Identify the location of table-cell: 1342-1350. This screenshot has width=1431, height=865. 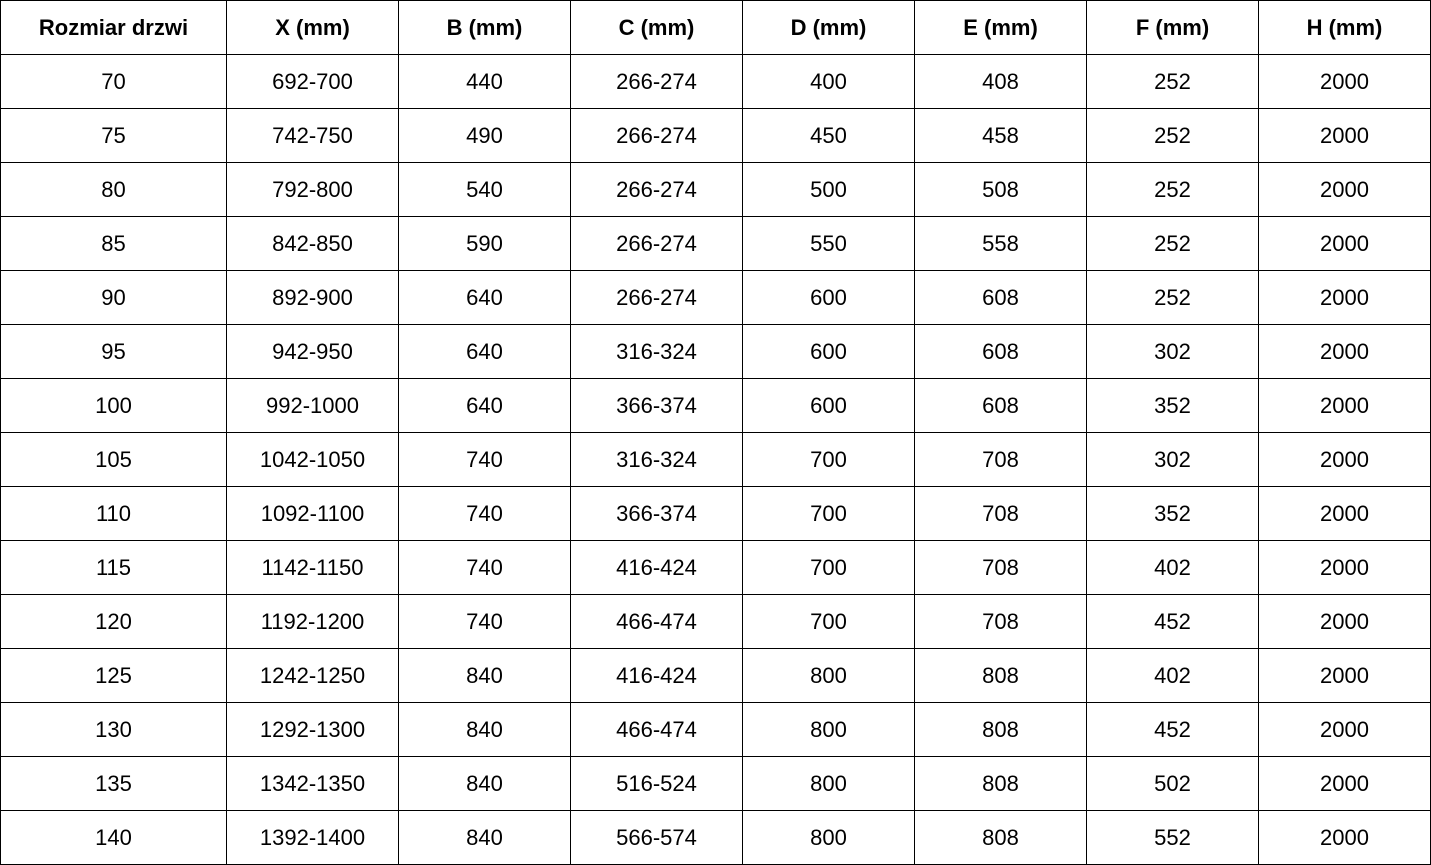
(312, 783).